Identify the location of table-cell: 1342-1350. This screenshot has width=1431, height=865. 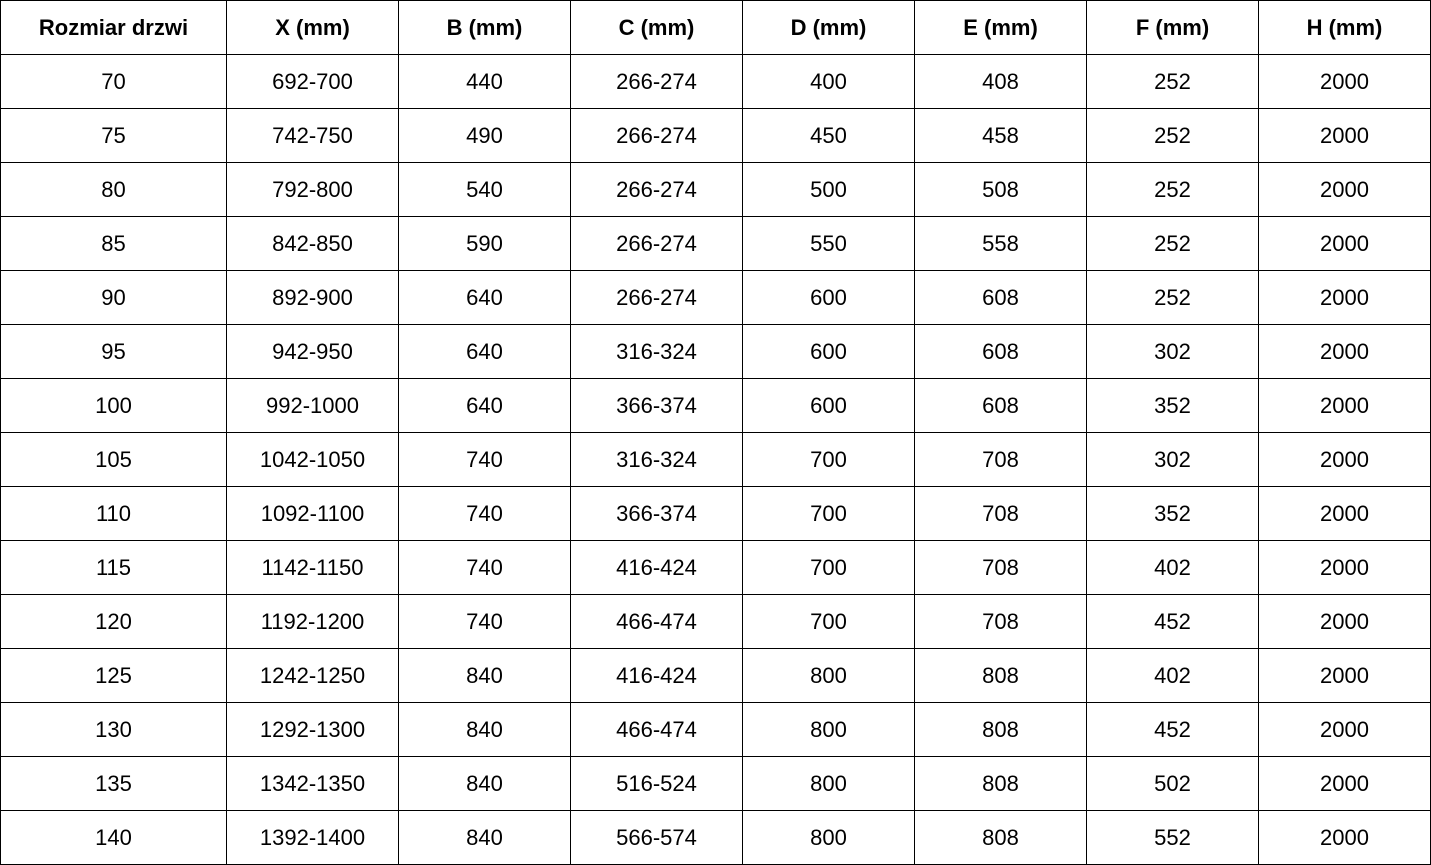
(312, 783).